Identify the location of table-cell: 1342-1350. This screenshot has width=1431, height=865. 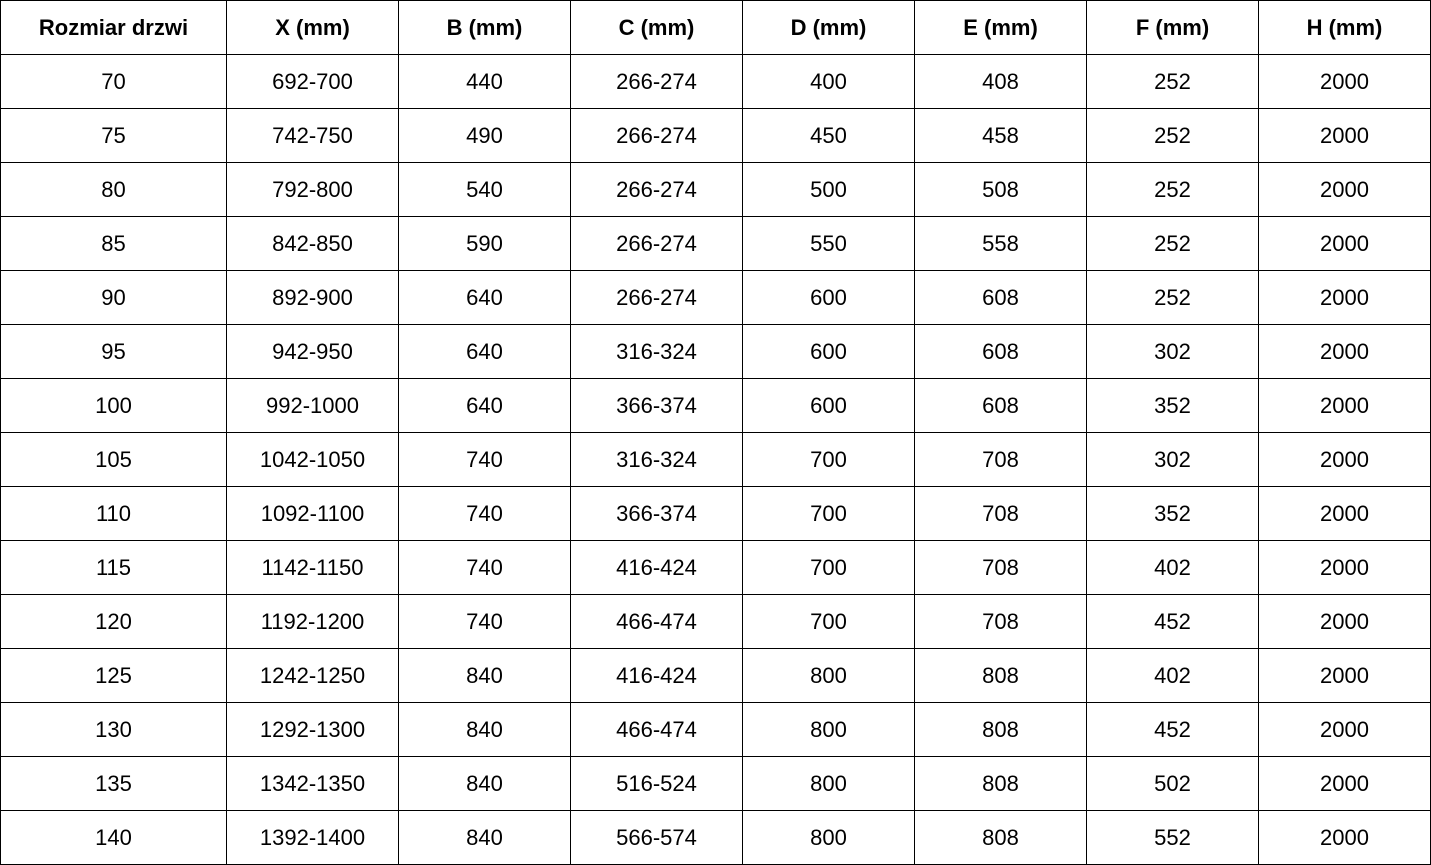
(312, 783).